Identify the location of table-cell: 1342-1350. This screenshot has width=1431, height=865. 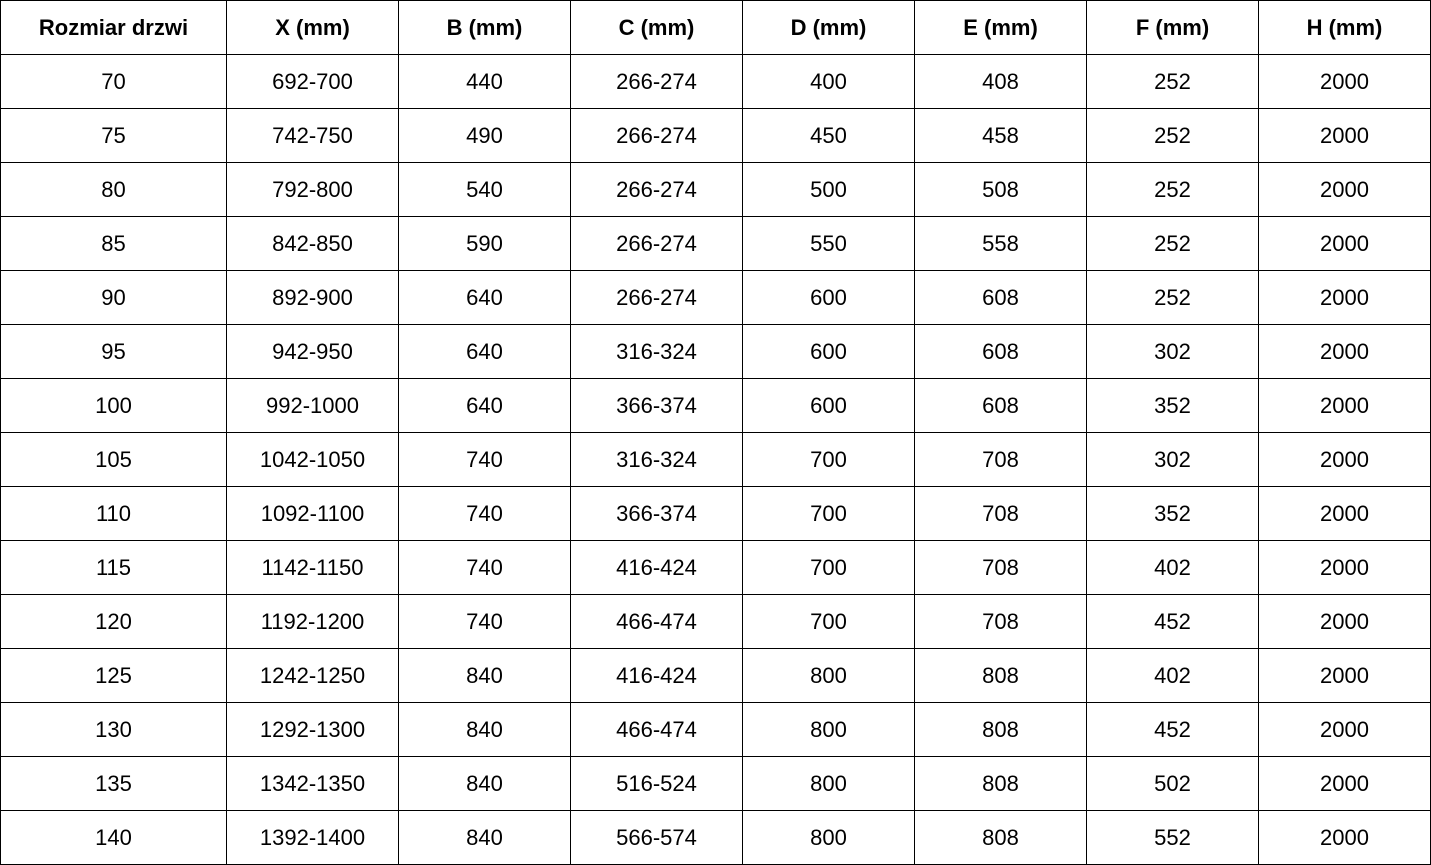
(312, 783).